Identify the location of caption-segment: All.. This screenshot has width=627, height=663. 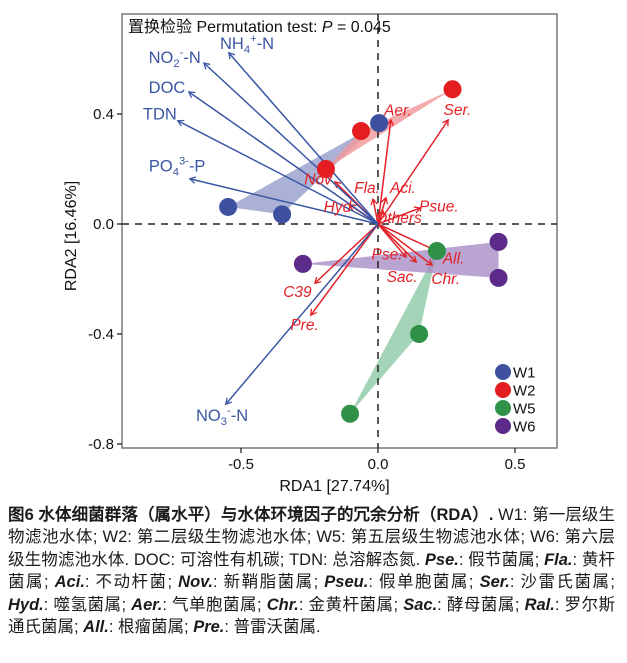
(96, 627).